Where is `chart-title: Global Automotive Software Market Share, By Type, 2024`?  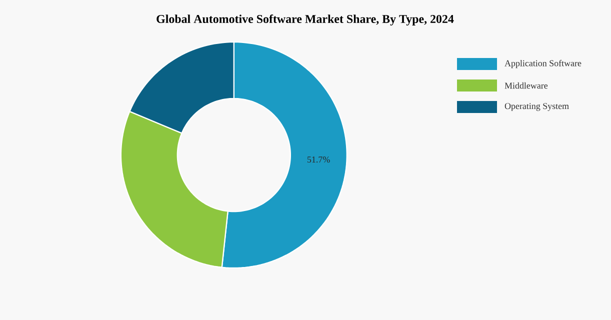
chart-title: Global Automotive Software Market Share, By Type, 2024 is located at coordinates (305, 20).